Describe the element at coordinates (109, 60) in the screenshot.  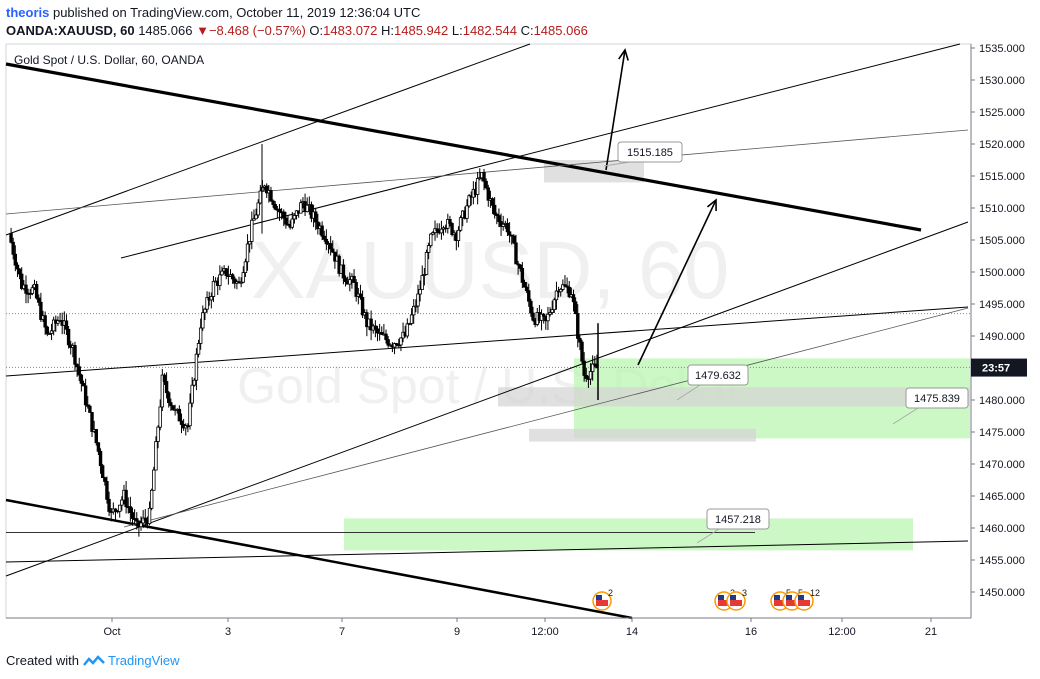
I see `chart-title: Gold Spot / U.S. Dollar, 60, OANDA` at that location.